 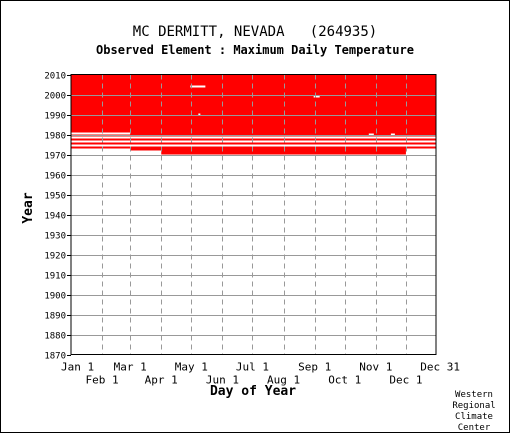 What do you see at coordinates (28, 207) in the screenshot?
I see `y-axis-label: Year` at bounding box center [28, 207].